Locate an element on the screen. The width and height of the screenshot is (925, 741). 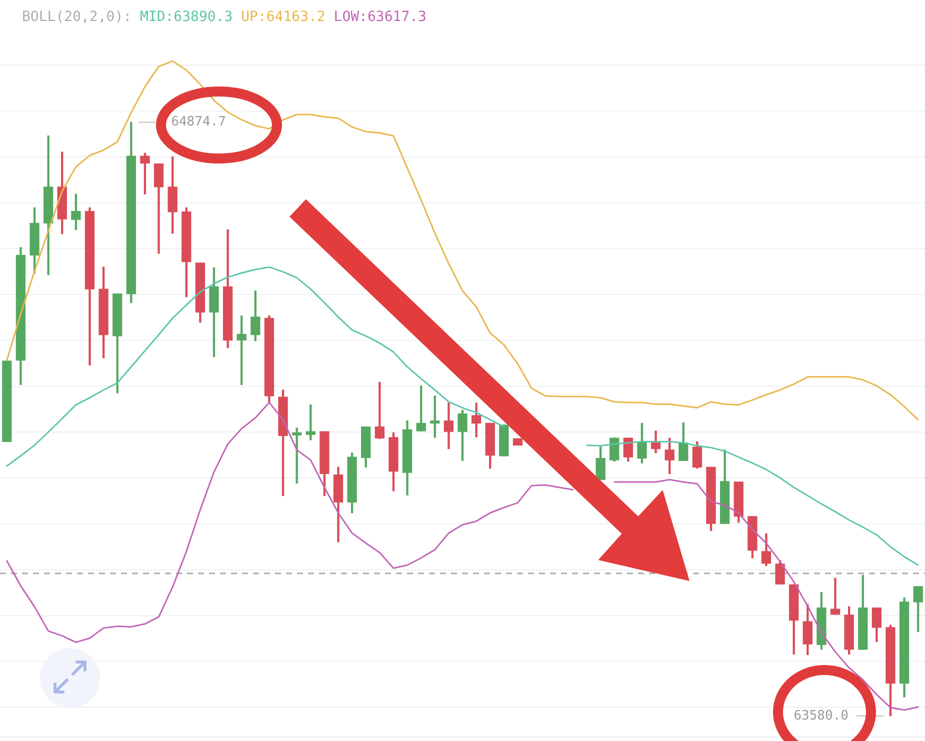
annotation: 63580.0 is located at coordinates (821, 716).